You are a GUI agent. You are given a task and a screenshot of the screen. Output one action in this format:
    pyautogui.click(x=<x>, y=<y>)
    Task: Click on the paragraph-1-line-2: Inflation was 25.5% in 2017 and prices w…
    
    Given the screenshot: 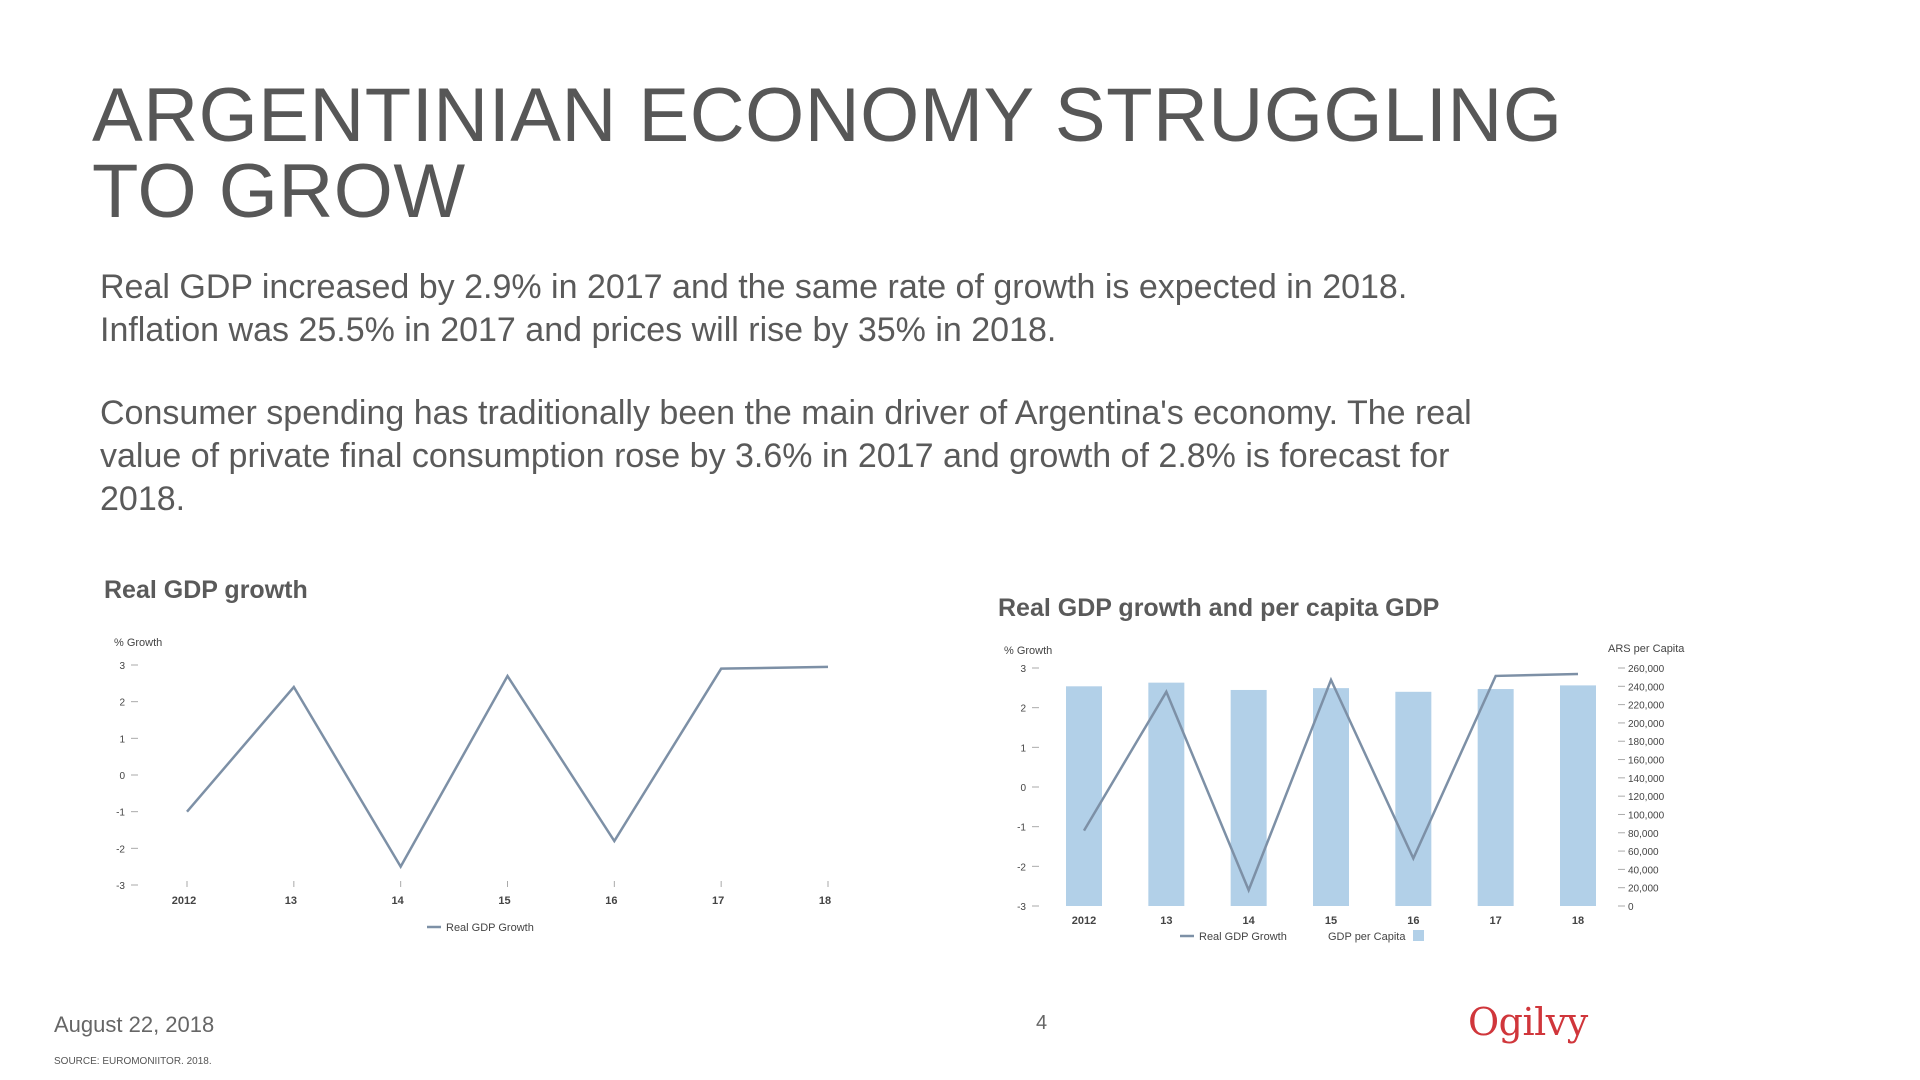 What is the action you would take?
    pyautogui.click(x=578, y=330)
    